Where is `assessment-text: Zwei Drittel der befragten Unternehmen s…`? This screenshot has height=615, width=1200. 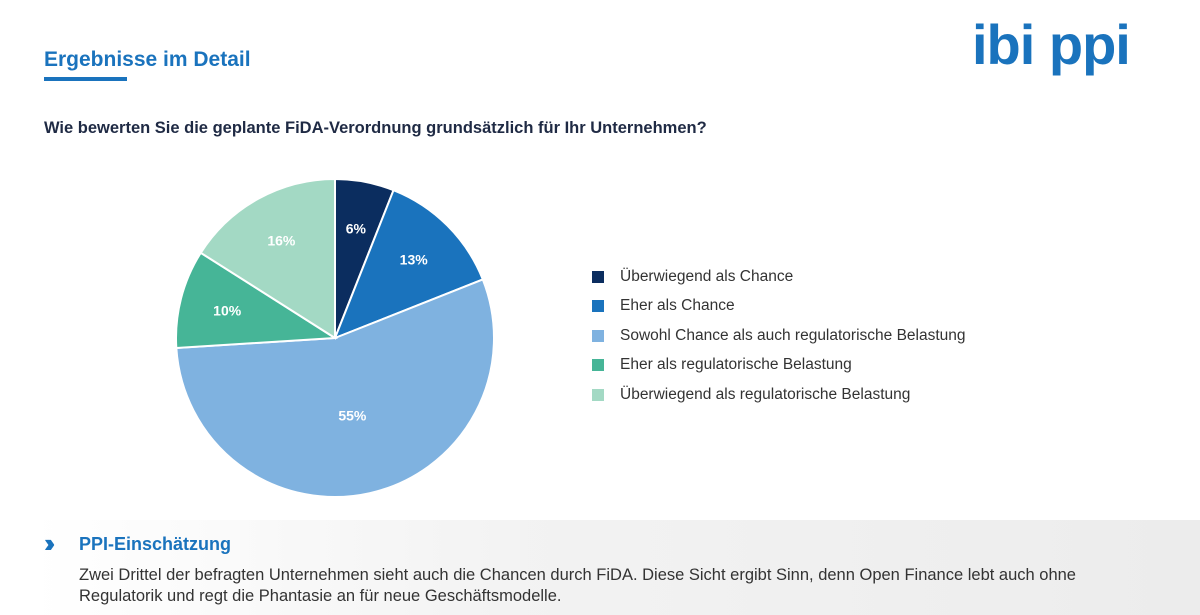
assessment-text: Zwei Drittel der befragten Unternehmen s… is located at coordinates (577, 585).